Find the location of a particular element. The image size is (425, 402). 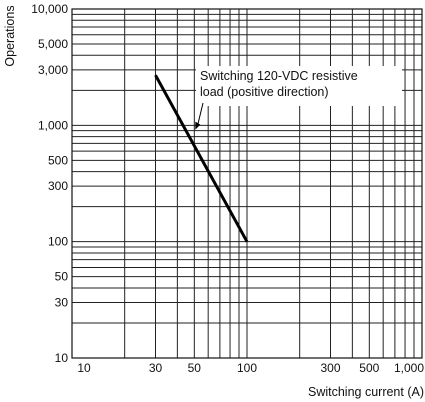

y-tick-label: 30 is located at coordinates (62, 302).